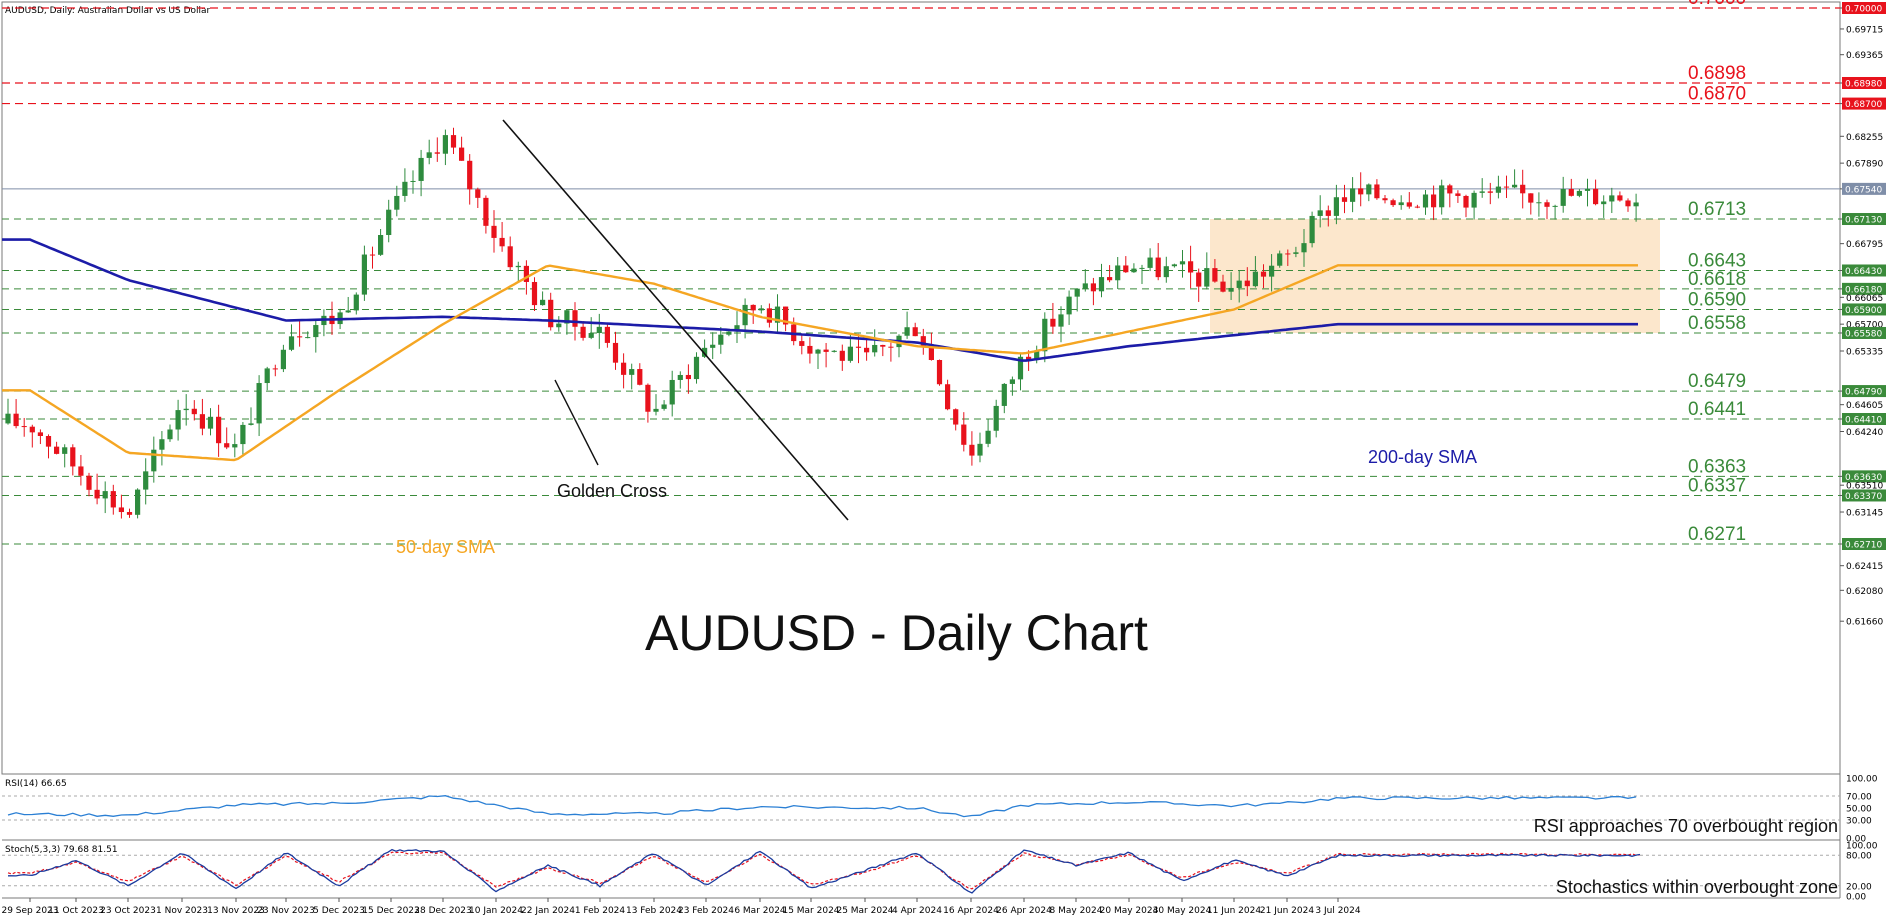 The image size is (1888, 919). I want to click on sma200-label: 200-day SMA, so click(1422, 457).